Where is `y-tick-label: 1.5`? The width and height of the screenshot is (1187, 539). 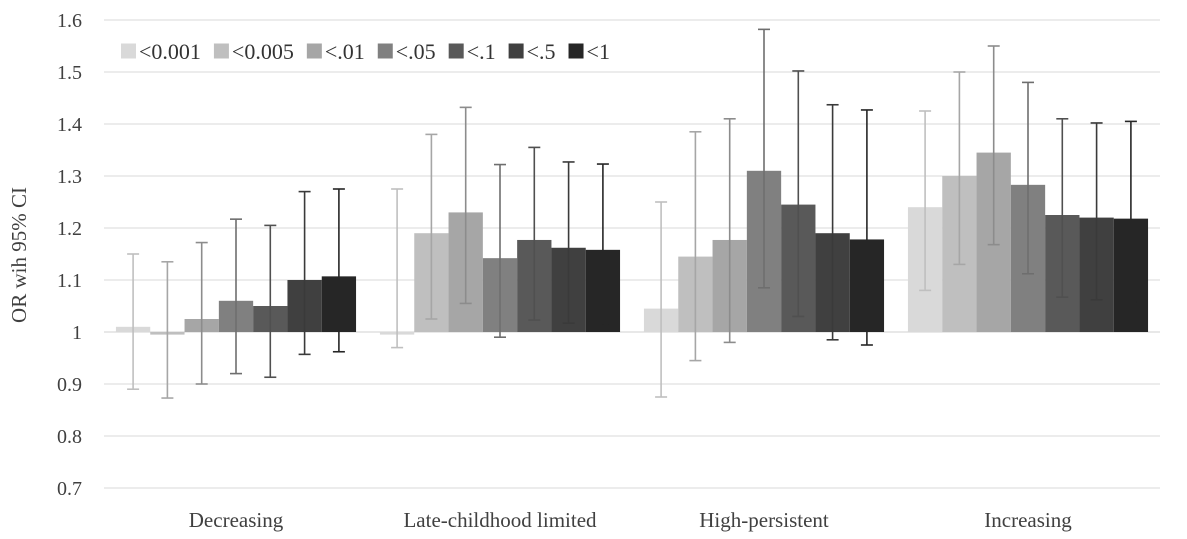 y-tick-label: 1.5 is located at coordinates (69, 73).